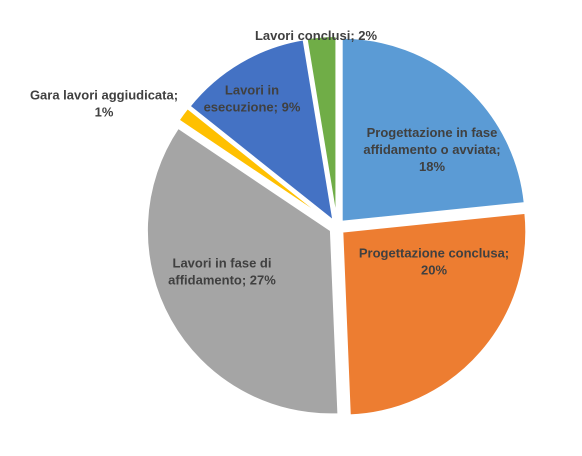  Describe the element at coordinates (432, 166) in the screenshot. I see `slice-label-line: 18%` at that location.